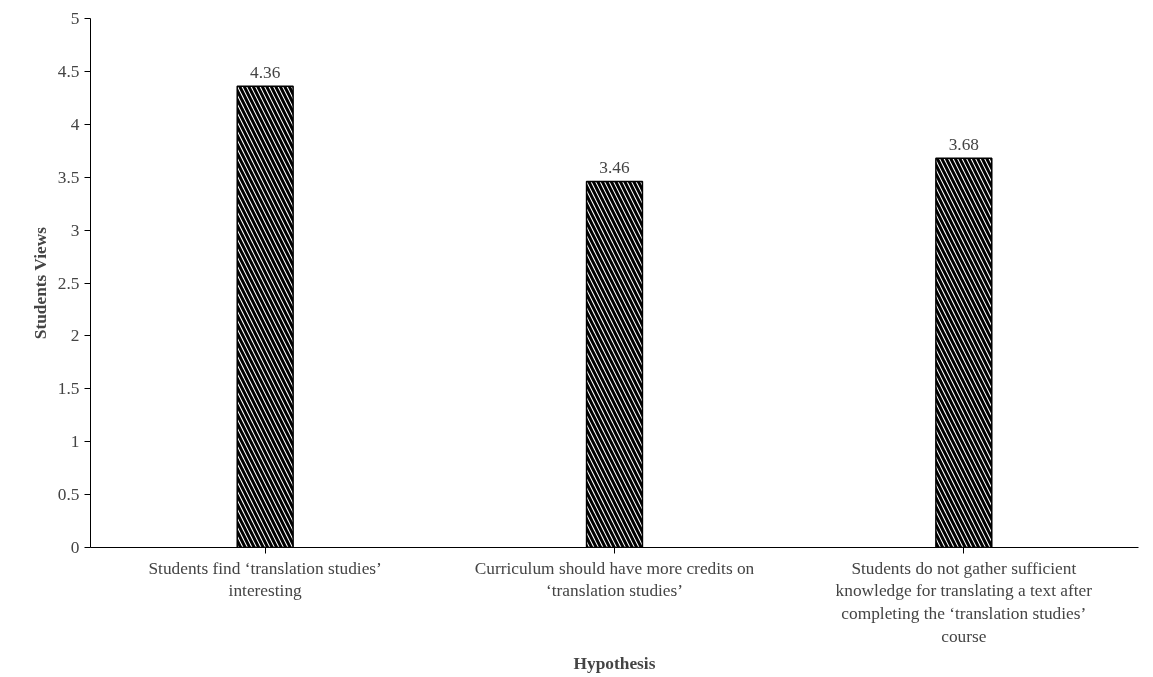  Describe the element at coordinates (40, 283) in the screenshot. I see `y-axis-title: Students Views` at that location.